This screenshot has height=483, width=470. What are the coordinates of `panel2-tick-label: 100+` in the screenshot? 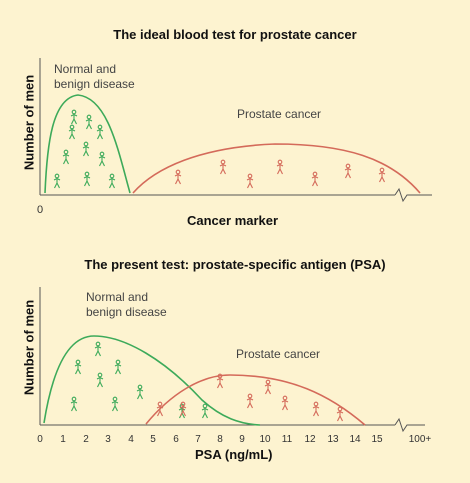 It's located at (420, 439).